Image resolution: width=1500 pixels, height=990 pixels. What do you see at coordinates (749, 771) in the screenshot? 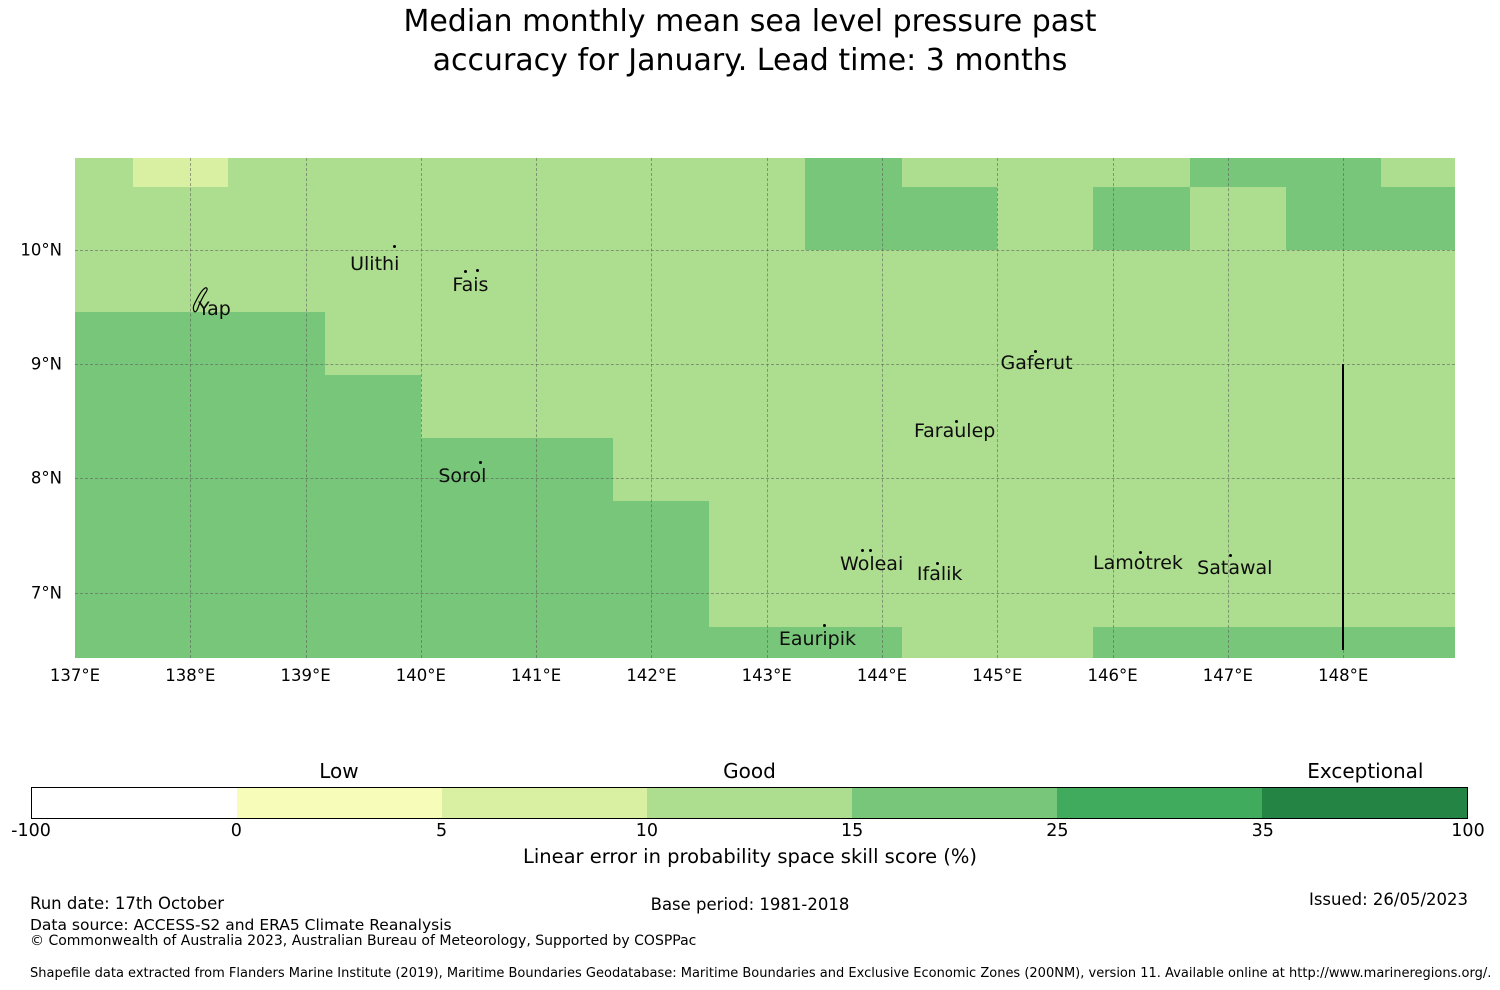
I see `colorbar-zone-label: Good` at bounding box center [749, 771].